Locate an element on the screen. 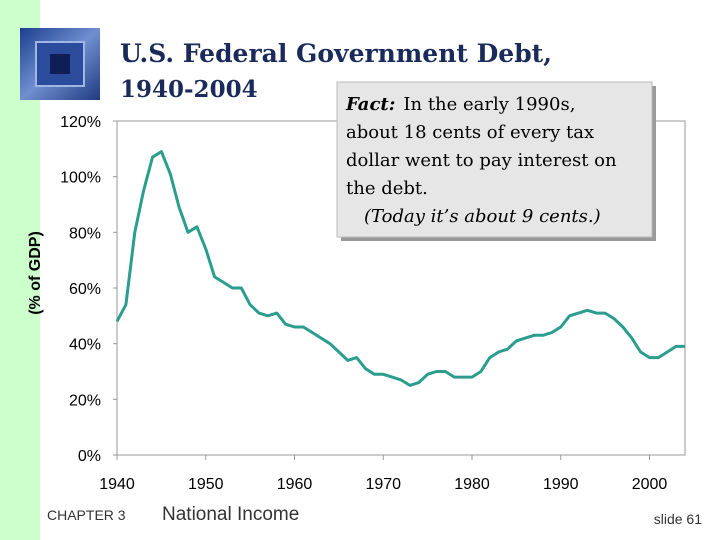 This screenshot has height=540, width=720. y-tick-label: 100% is located at coordinates (80, 178).